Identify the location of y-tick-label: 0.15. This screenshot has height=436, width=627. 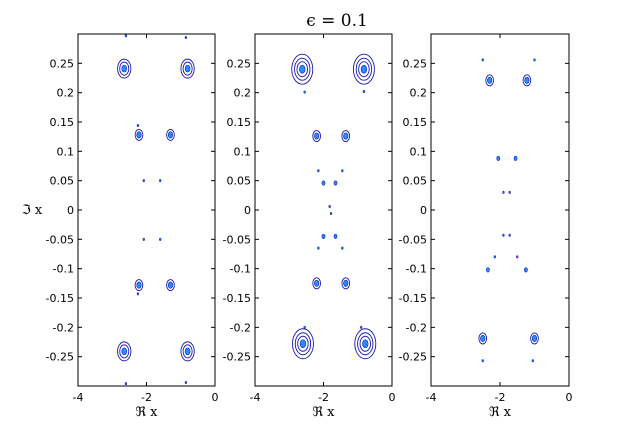
(62, 122).